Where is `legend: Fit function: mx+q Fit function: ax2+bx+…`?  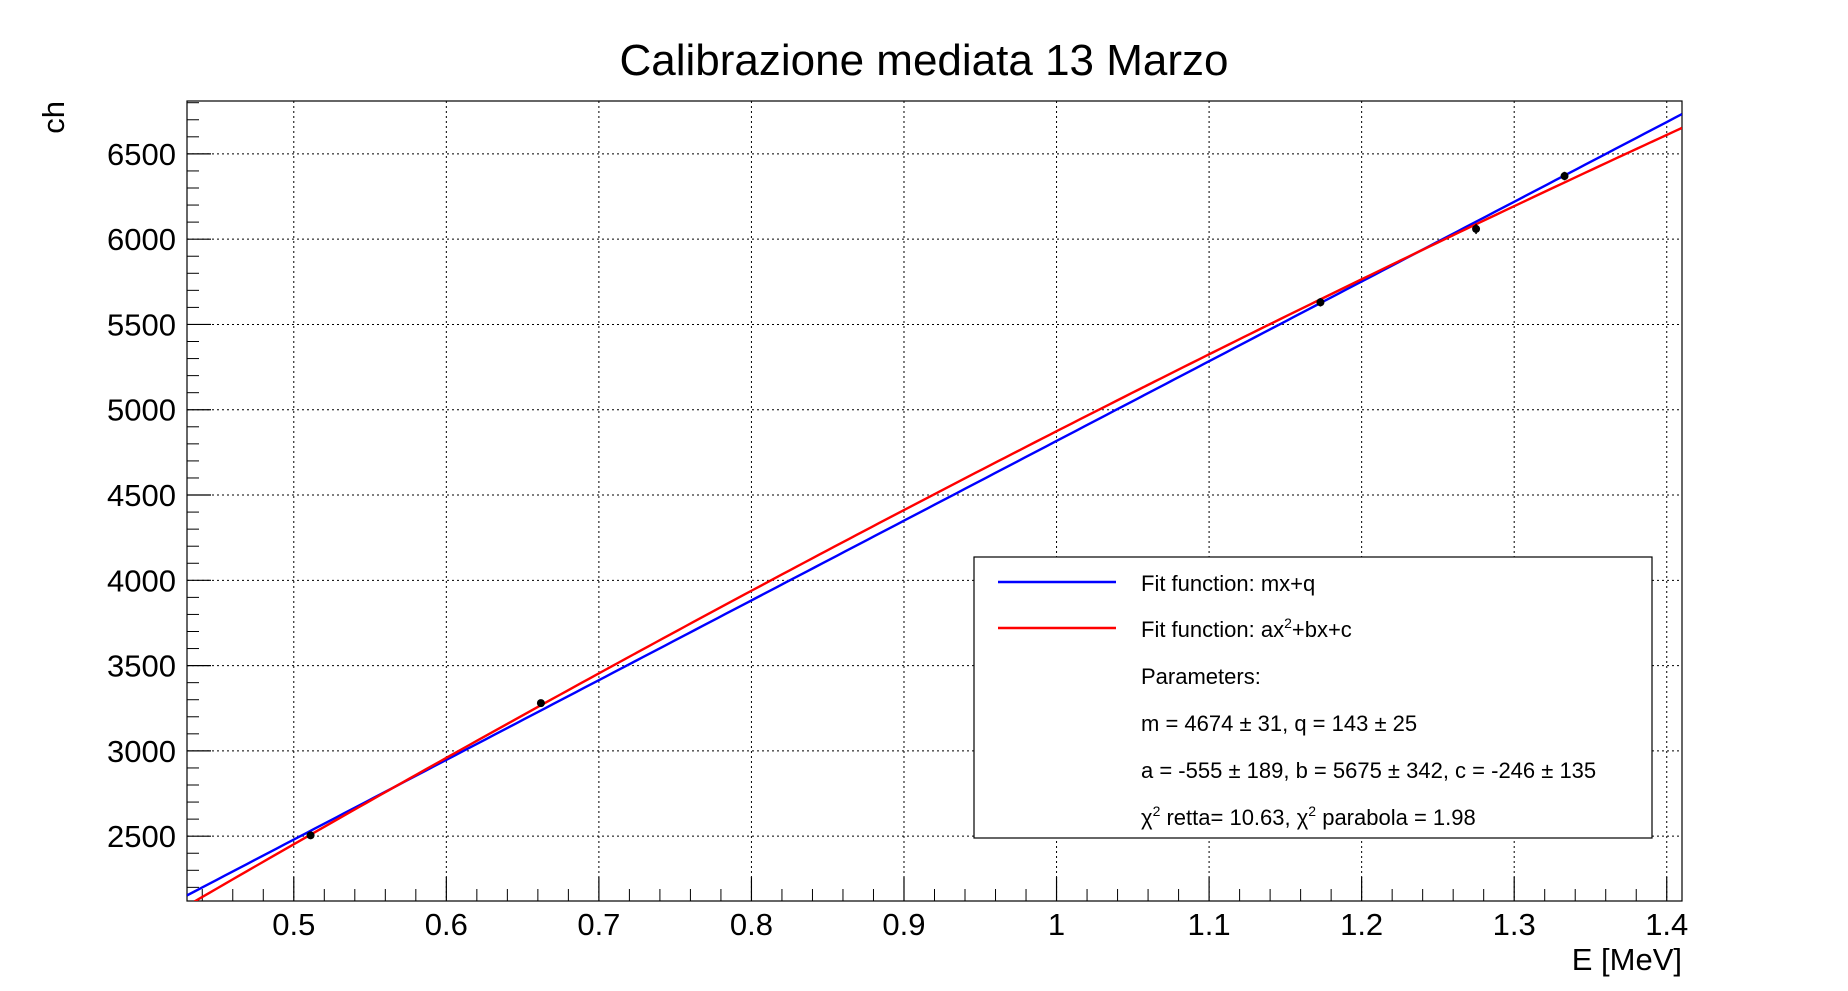
legend: Fit function: mx+q Fit function: ax2+bx+… is located at coordinates (1313, 697).